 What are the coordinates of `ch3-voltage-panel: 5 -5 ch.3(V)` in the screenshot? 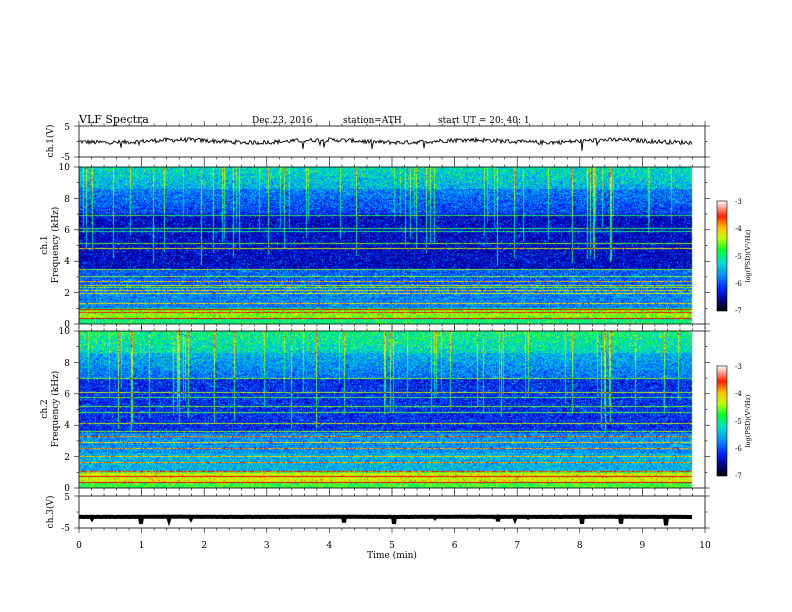 It's located at (377, 512).